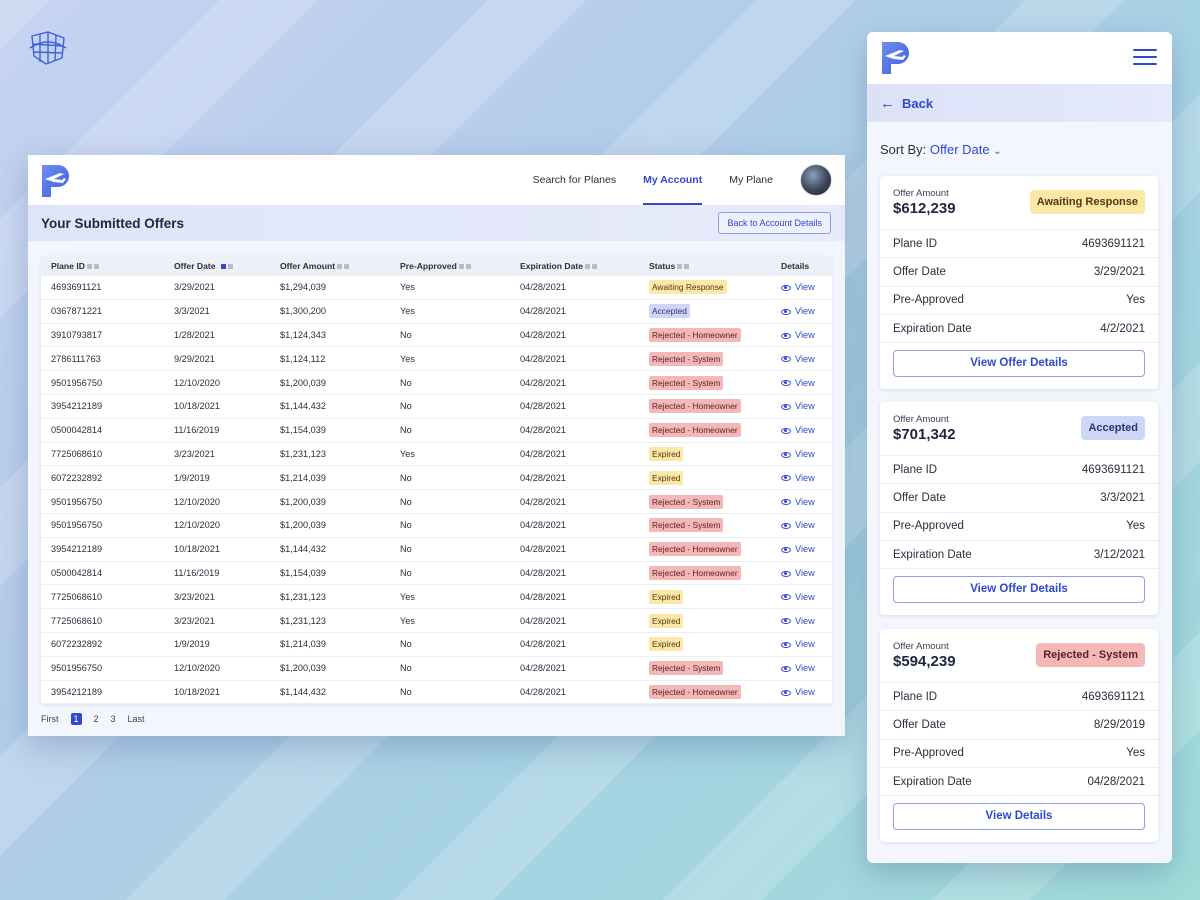 The width and height of the screenshot is (1200, 900). Describe the element at coordinates (1019, 329) in the screenshot. I see `offer-card-field: Expiration Date 4/2/2021` at that location.